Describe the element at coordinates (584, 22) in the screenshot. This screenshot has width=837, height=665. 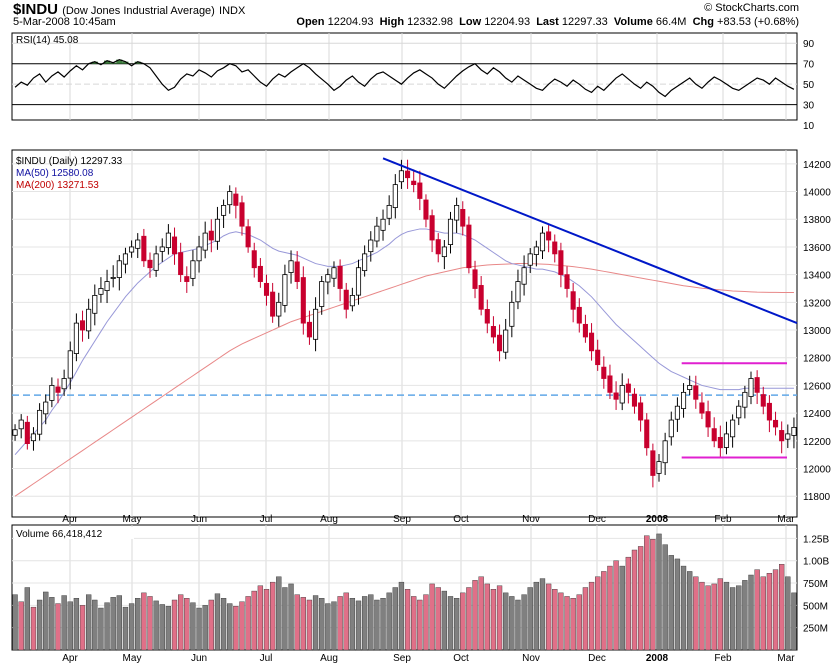
I see `last-value: 12297.33` at that location.